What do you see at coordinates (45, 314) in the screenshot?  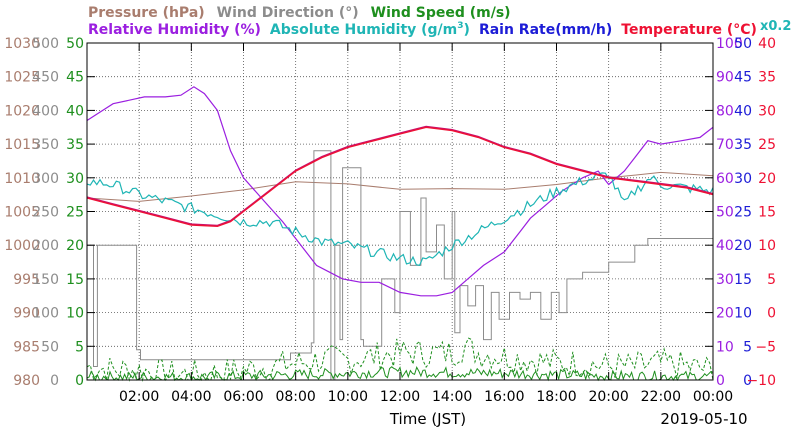 I see `left-axis-1-tick-2: 100` at bounding box center [45, 314].